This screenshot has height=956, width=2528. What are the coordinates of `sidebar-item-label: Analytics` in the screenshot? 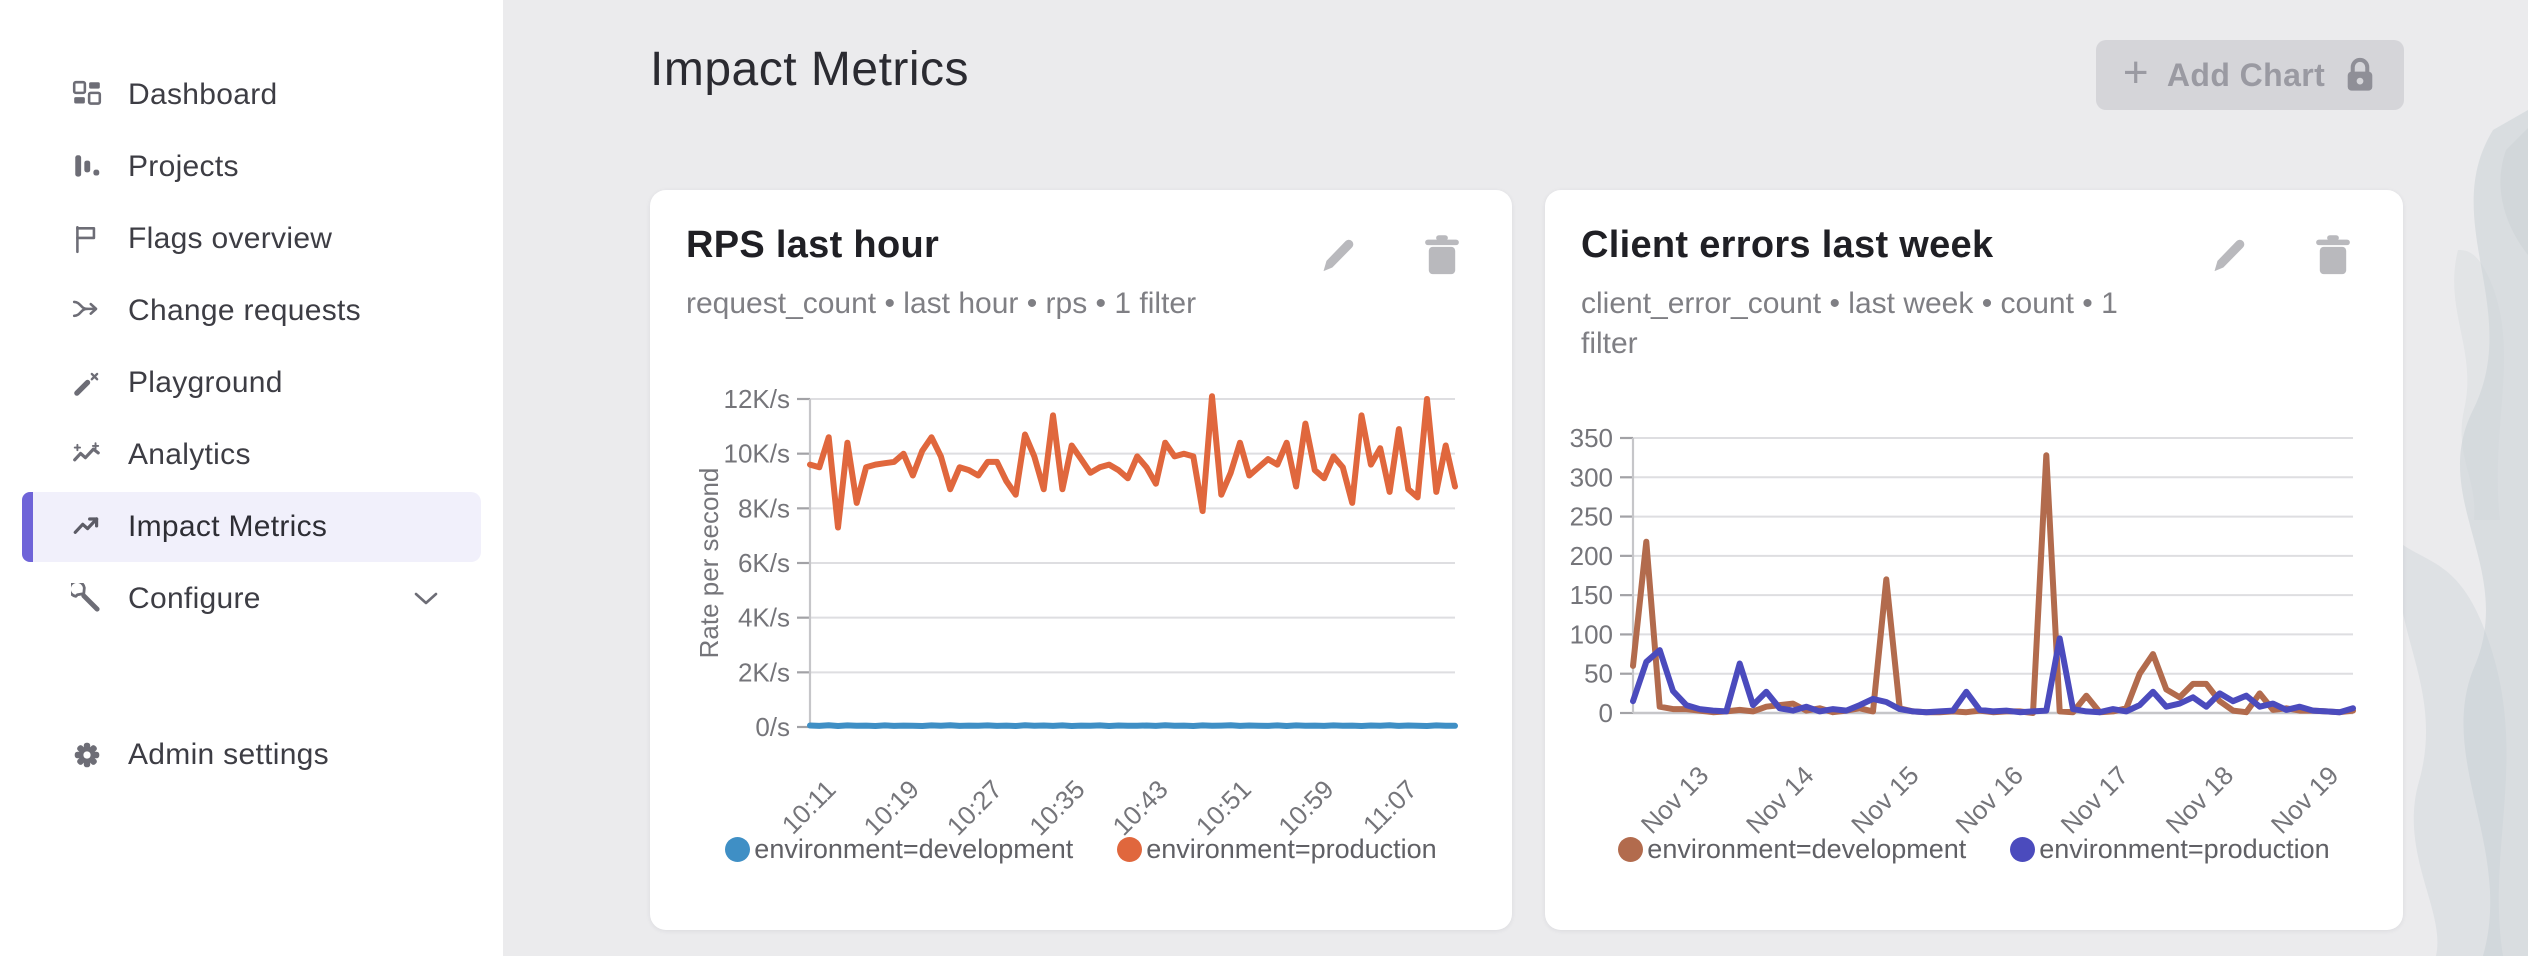 It's located at (189, 454).